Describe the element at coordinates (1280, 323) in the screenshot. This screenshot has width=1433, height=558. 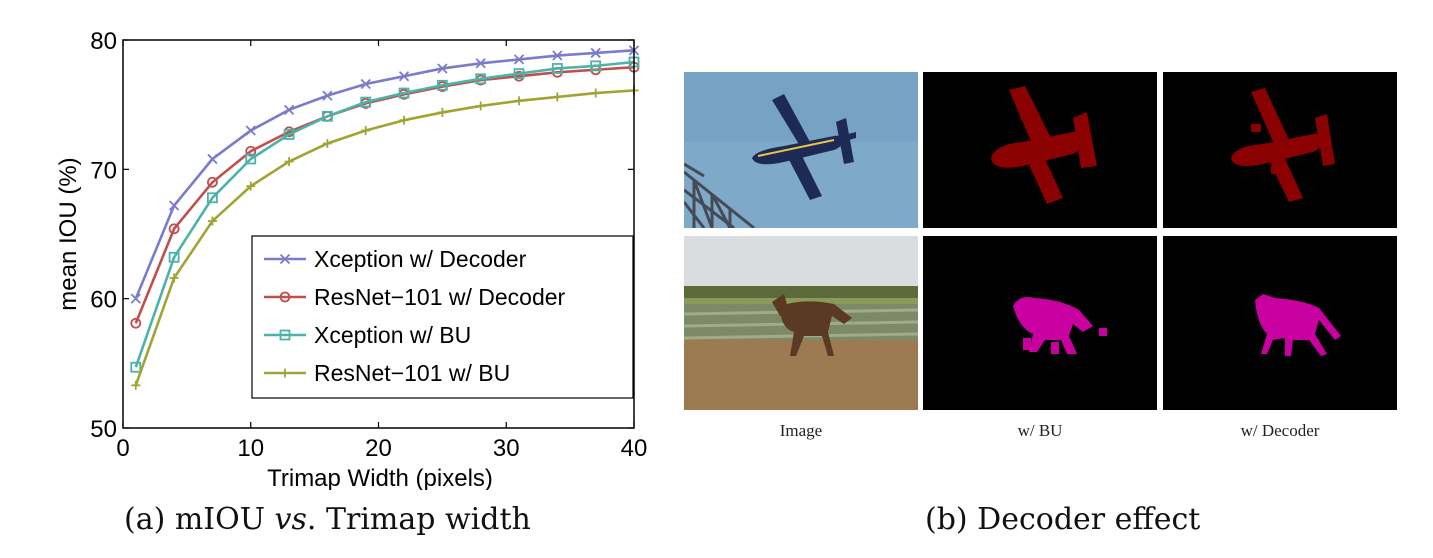
I see `mask-horse-decoder` at that location.